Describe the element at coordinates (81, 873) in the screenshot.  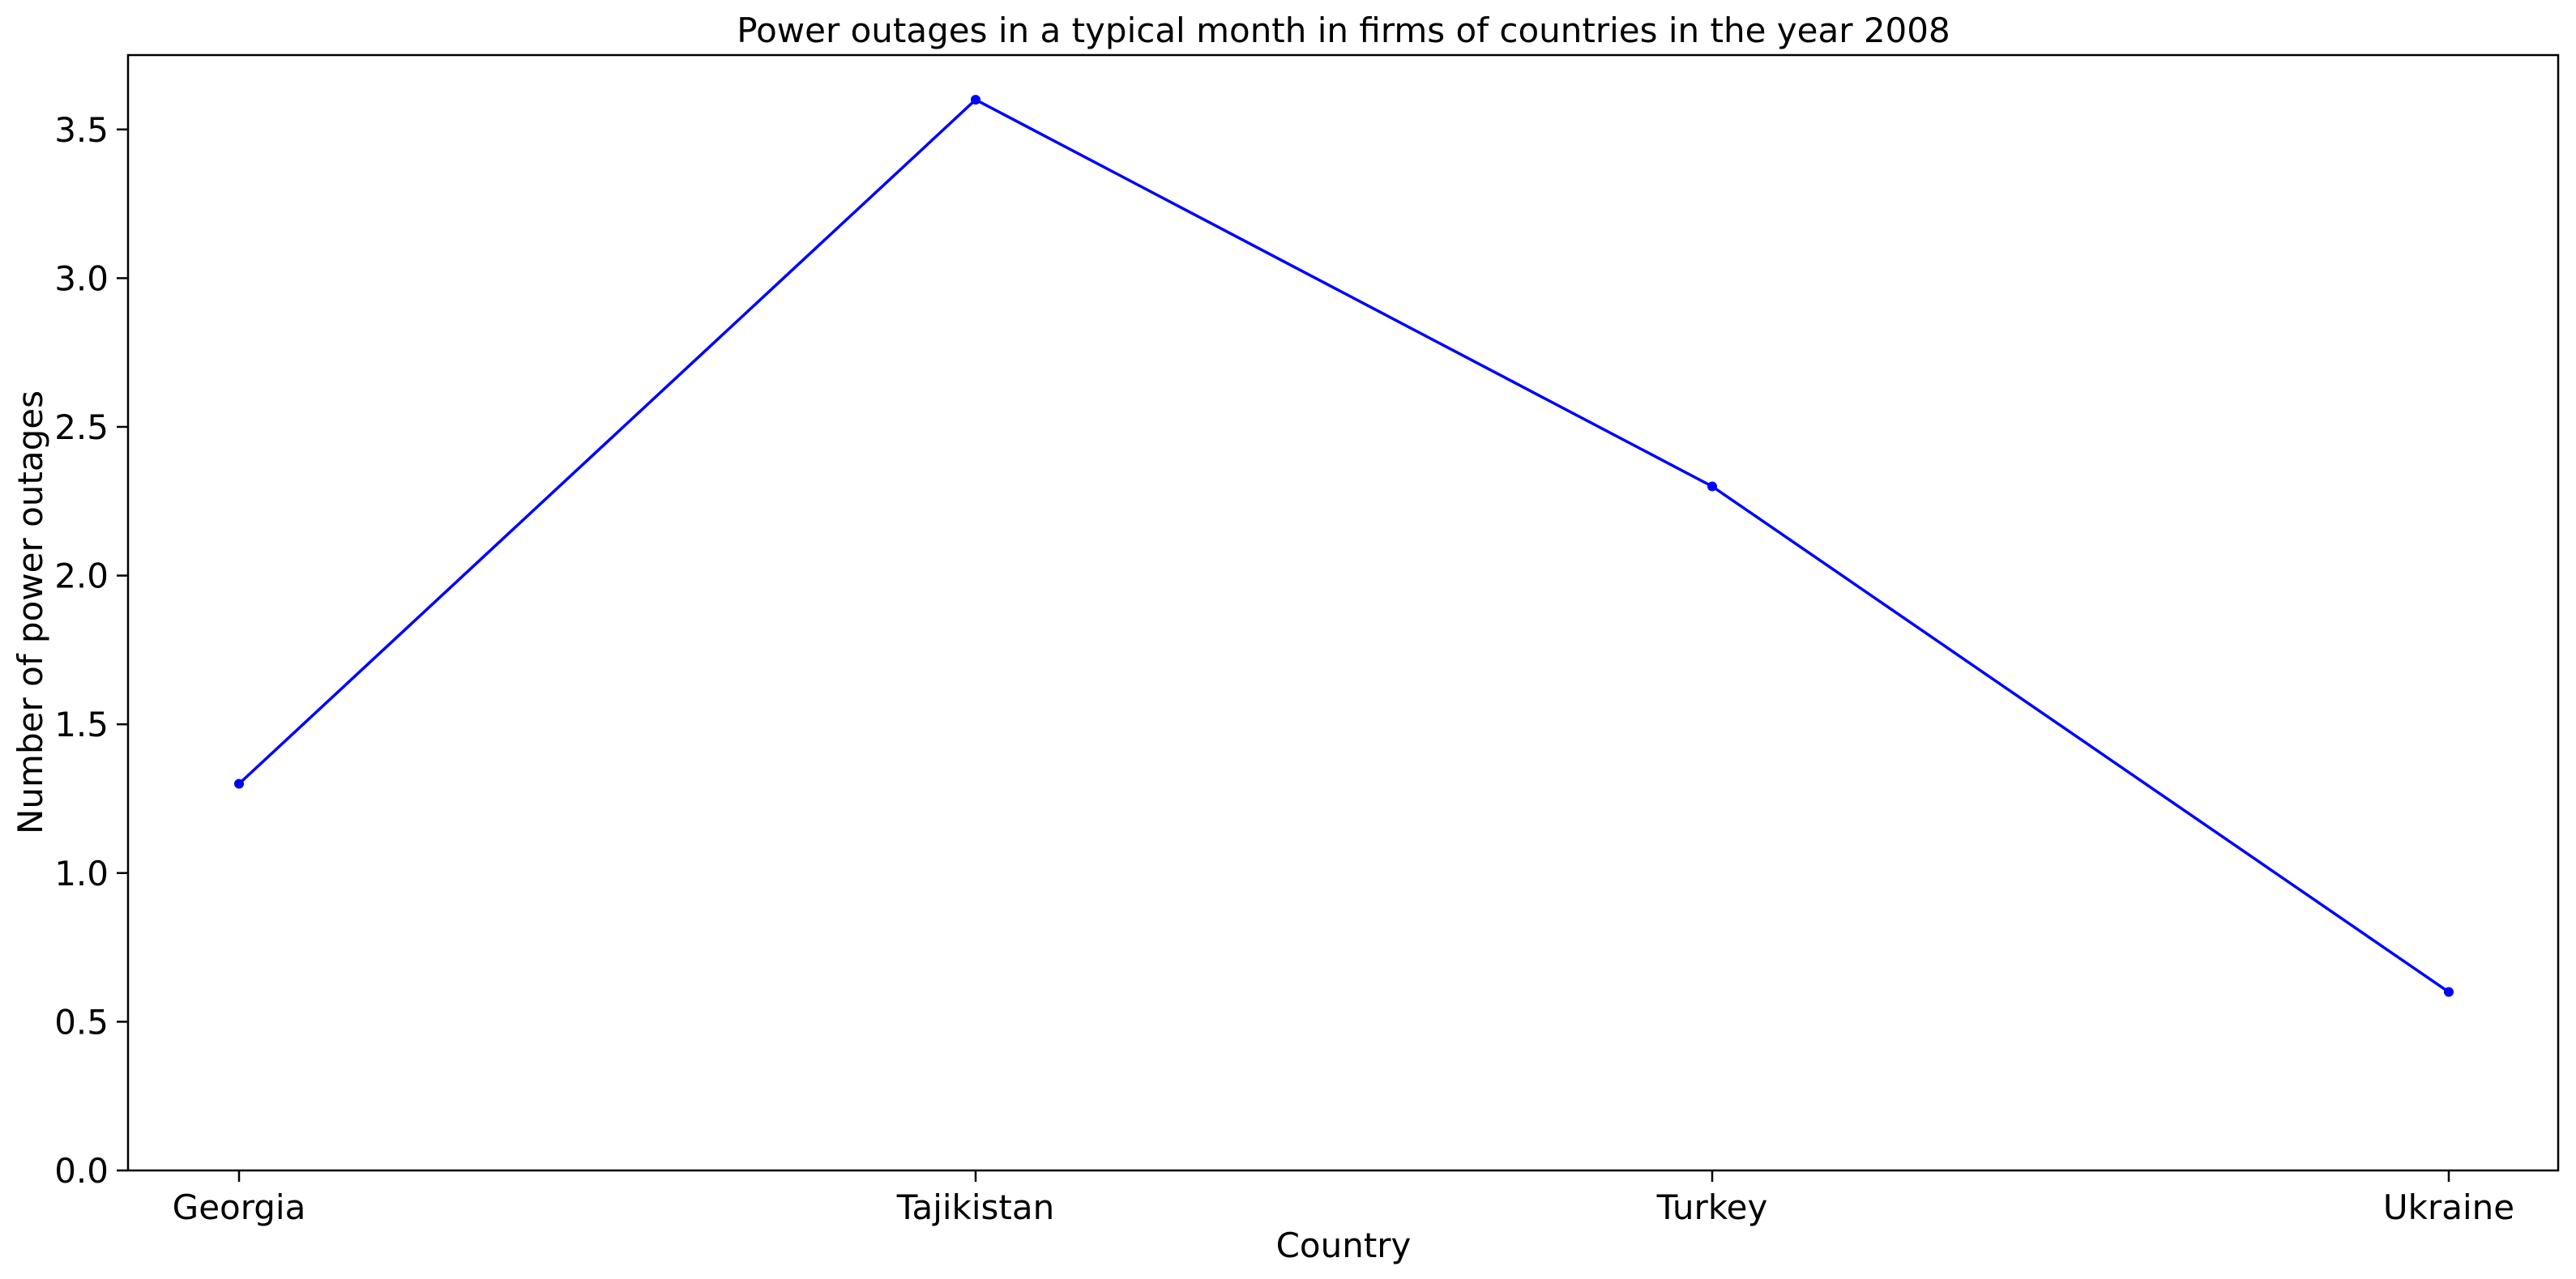
I see `y-tick-label: 1.0` at that location.